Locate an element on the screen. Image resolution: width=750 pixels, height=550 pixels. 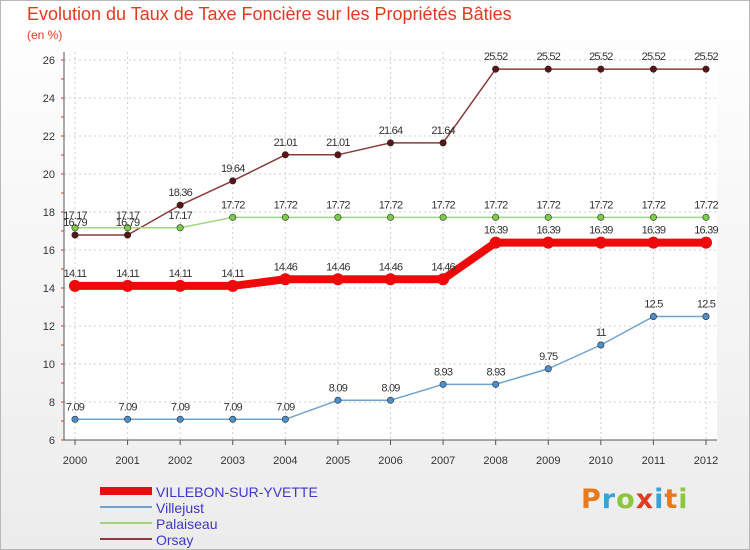
data-label: 19.64 is located at coordinates (233, 169).